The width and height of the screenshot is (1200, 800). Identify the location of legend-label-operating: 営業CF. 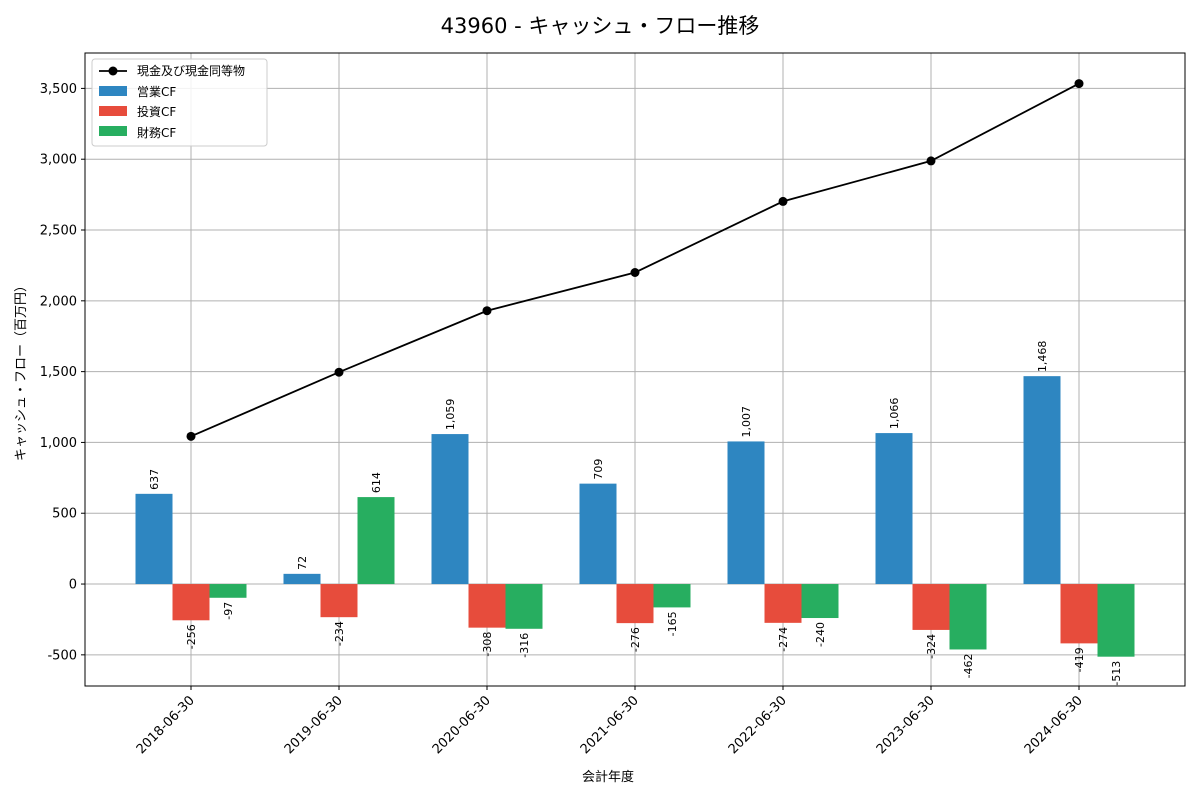
(156, 92).